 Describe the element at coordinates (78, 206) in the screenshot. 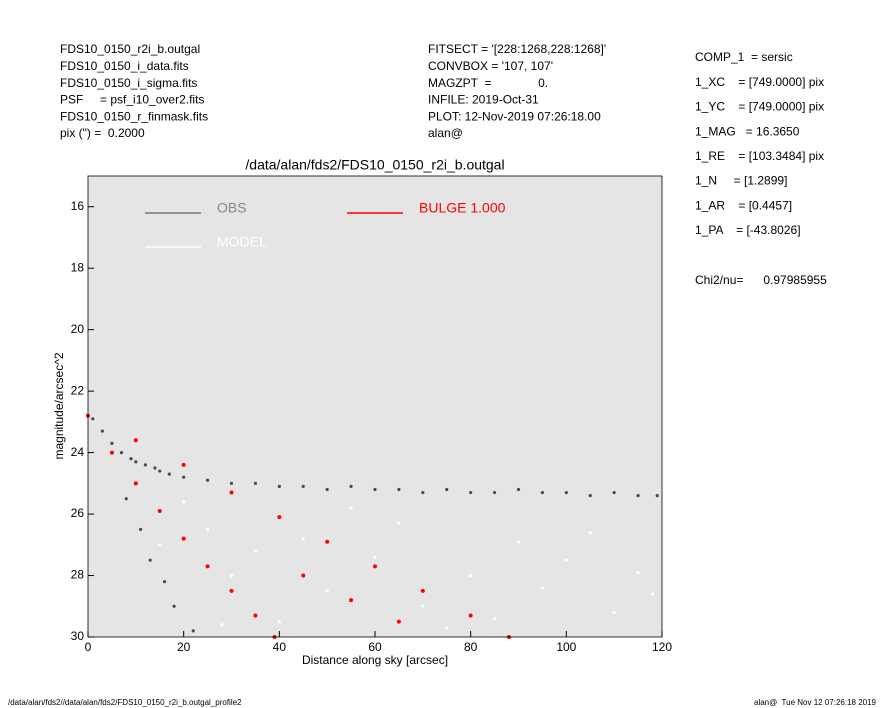

I see `y-tick-label: 16` at that location.